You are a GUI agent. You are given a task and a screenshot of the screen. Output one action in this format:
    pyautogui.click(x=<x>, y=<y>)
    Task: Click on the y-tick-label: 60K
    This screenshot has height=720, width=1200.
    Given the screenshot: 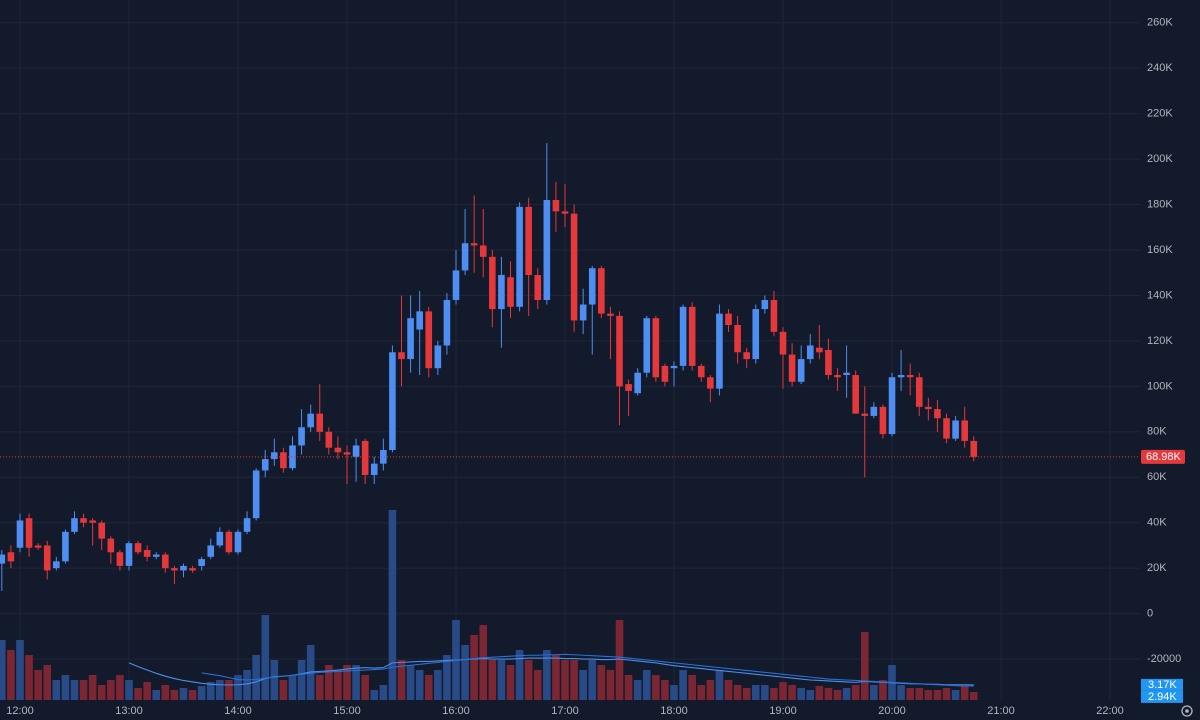 What is the action you would take?
    pyautogui.click(x=1157, y=477)
    